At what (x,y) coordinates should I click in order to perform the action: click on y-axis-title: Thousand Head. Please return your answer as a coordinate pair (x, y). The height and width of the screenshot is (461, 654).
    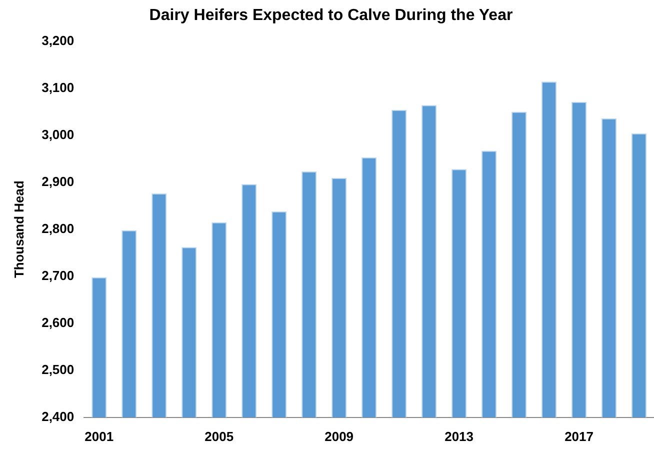
    Looking at the image, I should click on (18, 229).